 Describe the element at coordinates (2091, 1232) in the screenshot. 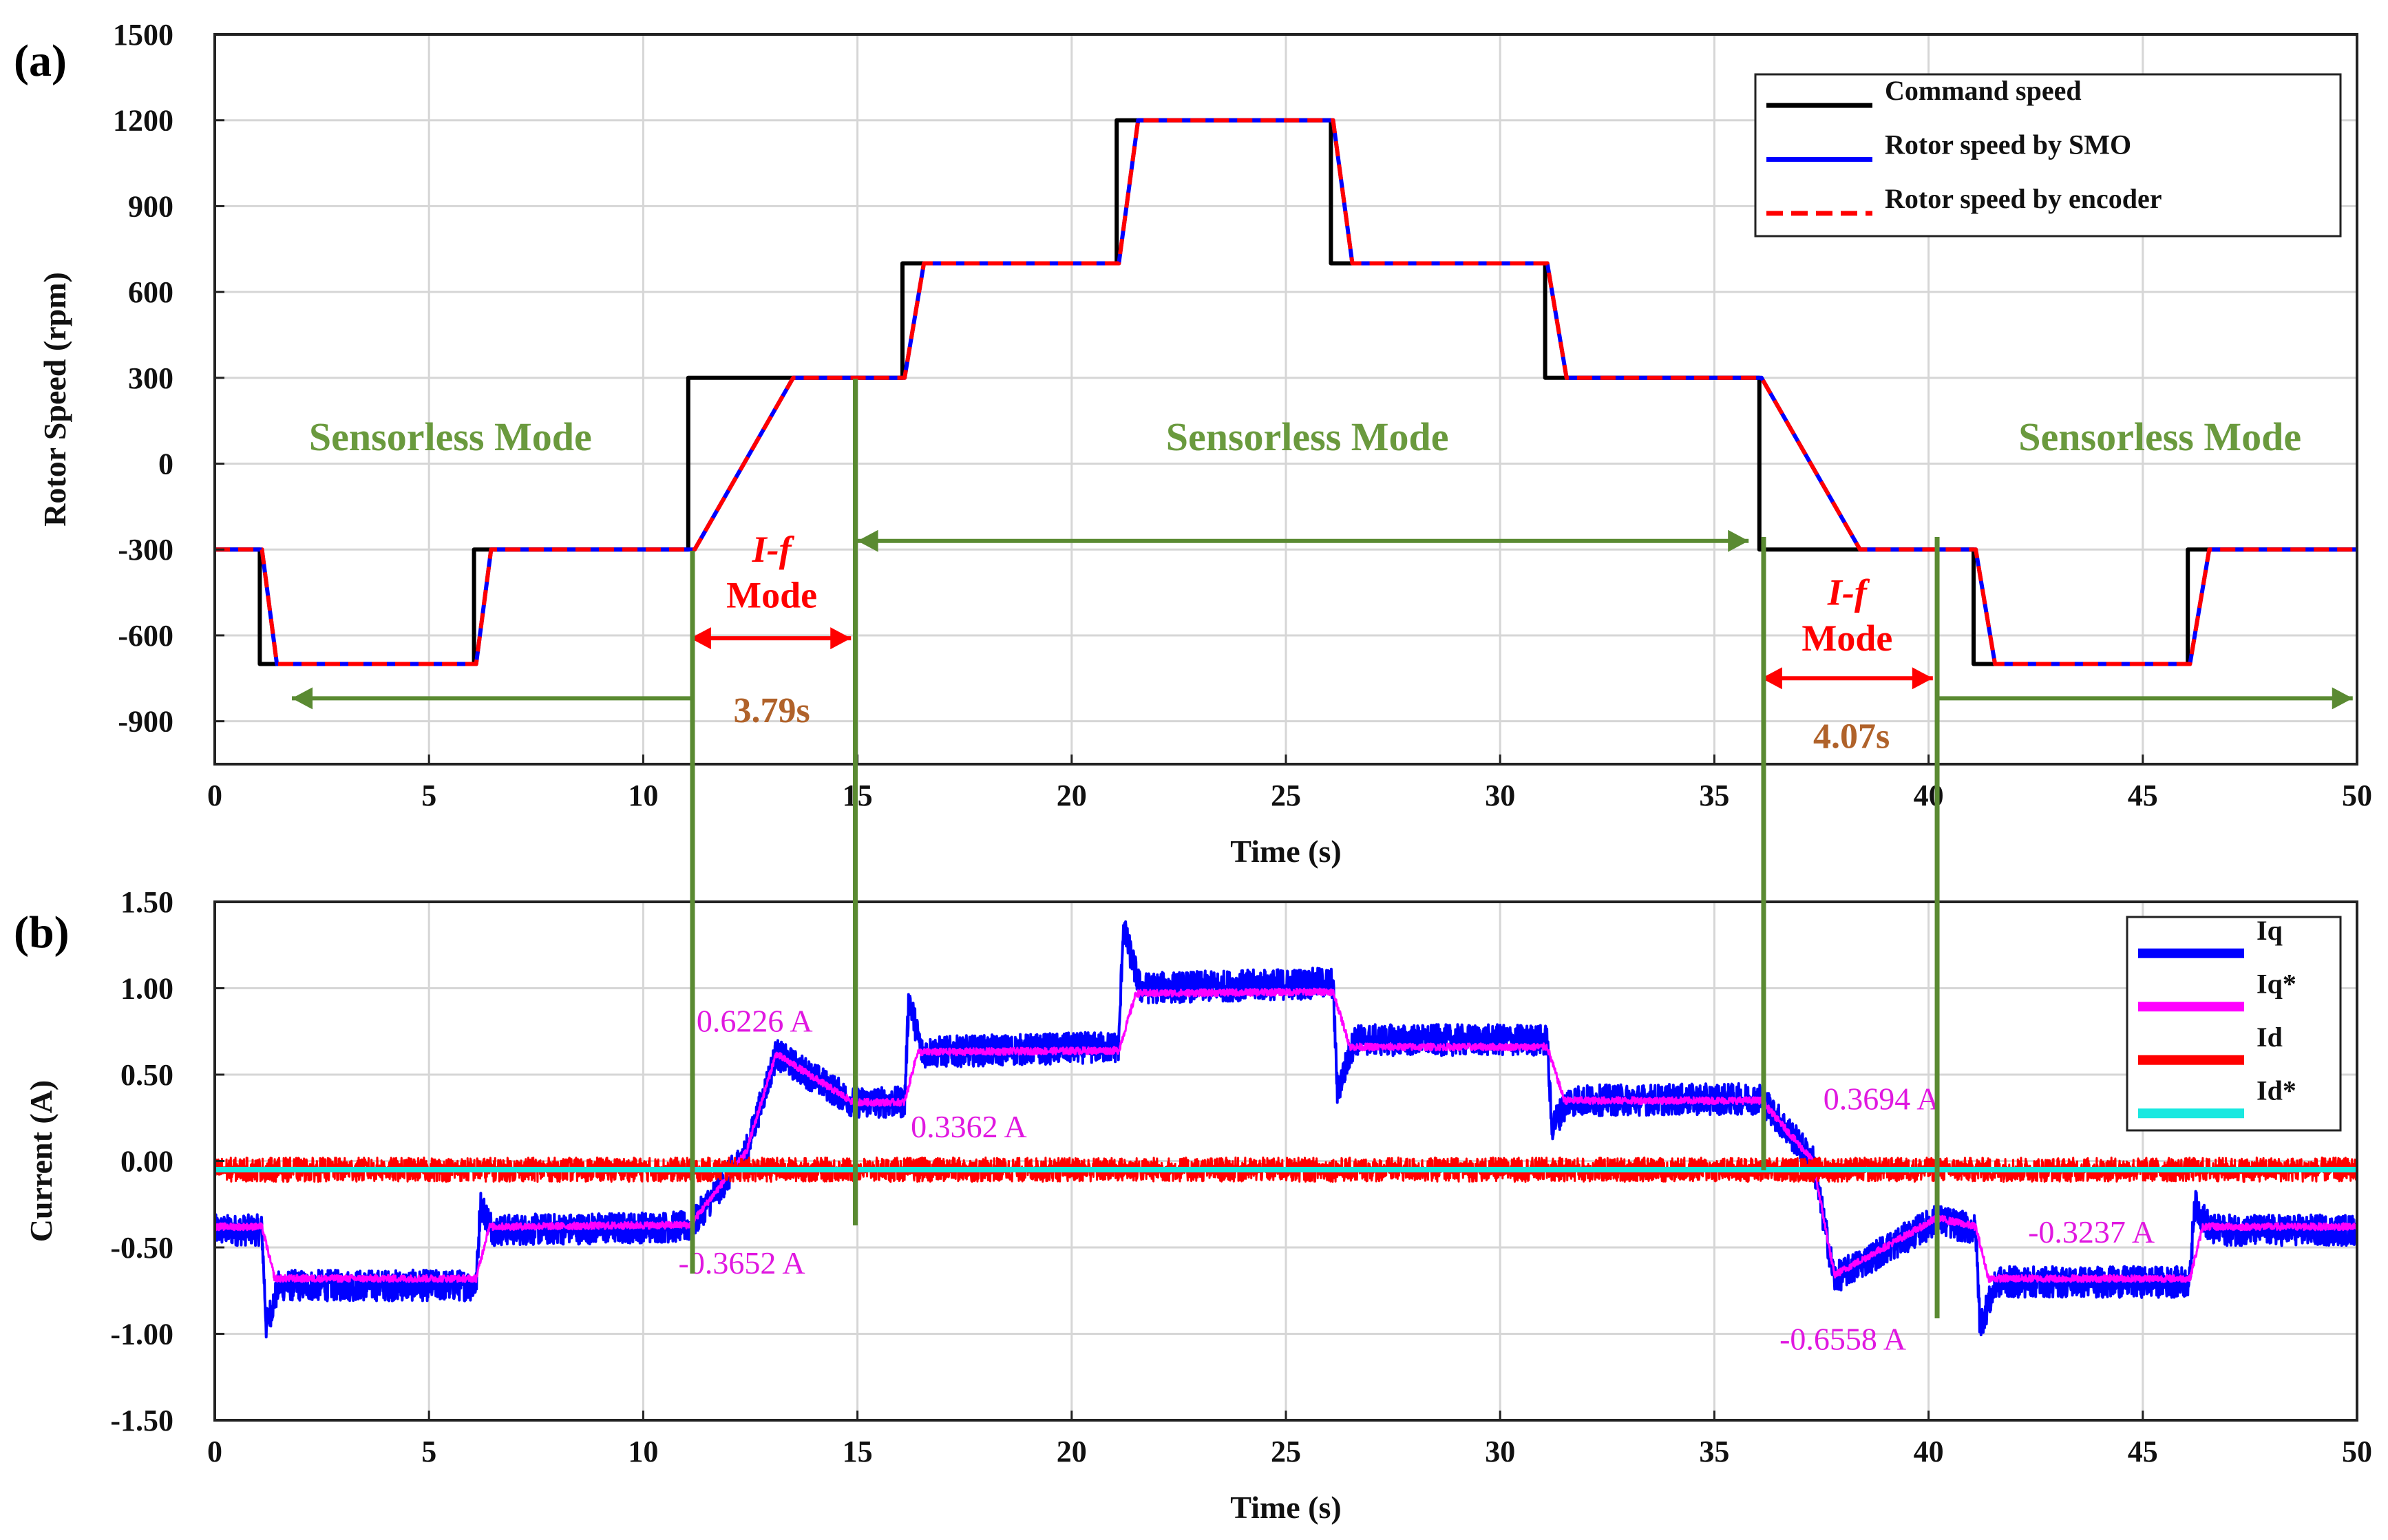

I see `annotation-text: -0.3237 A` at that location.